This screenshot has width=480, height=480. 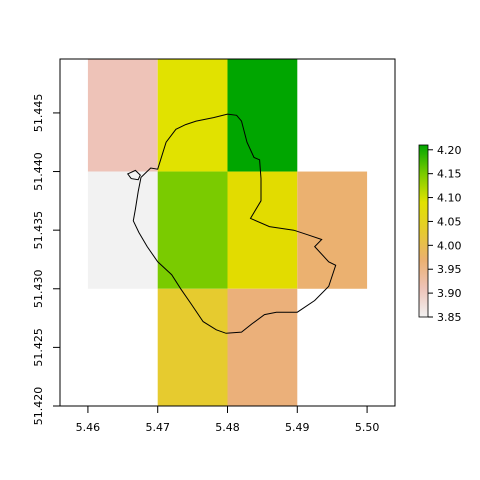 What do you see at coordinates (38, 171) in the screenshot?
I see `y-tick-label: 51.440` at bounding box center [38, 171].